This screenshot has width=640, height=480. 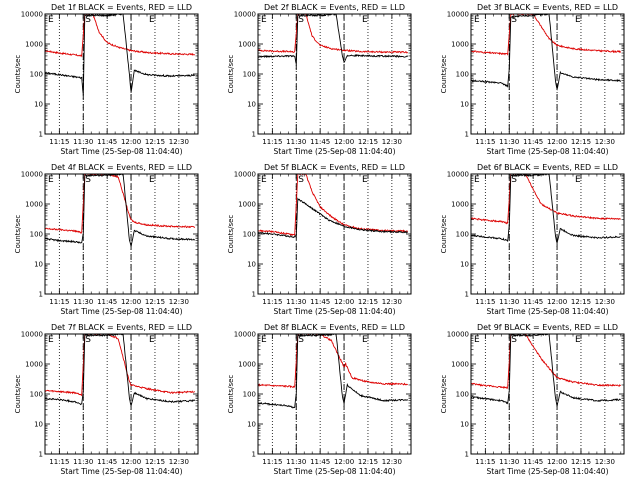 I want to click on panel-title: Det 3f BLACK = Events, RED = LLD, so click(x=547, y=7).